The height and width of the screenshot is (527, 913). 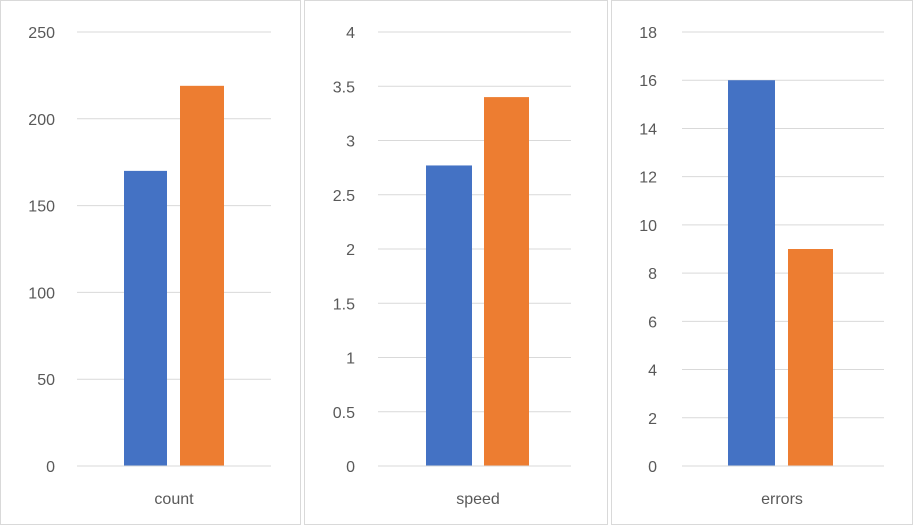 I want to click on y-tick-label: 200, so click(x=41, y=120).